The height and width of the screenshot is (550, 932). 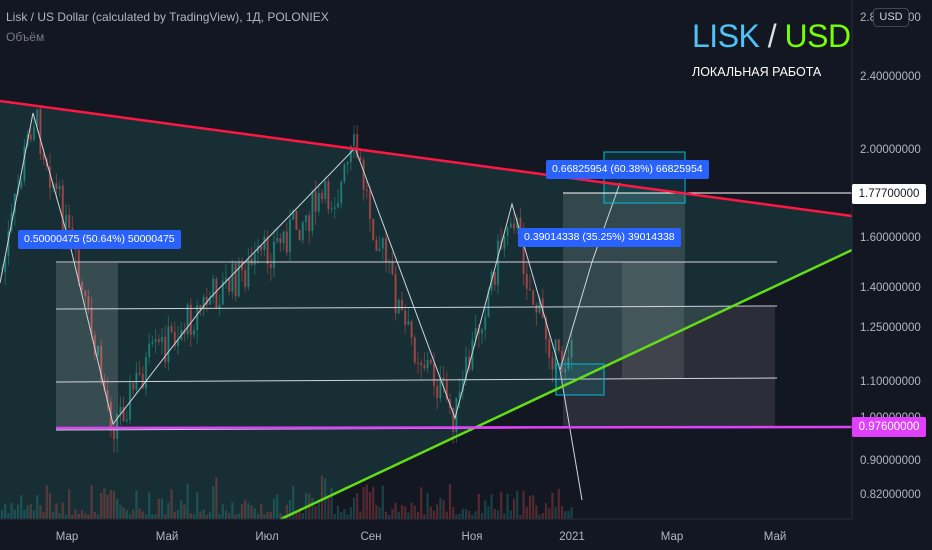 I want to click on range-box-right-upper, so click(x=624, y=250).